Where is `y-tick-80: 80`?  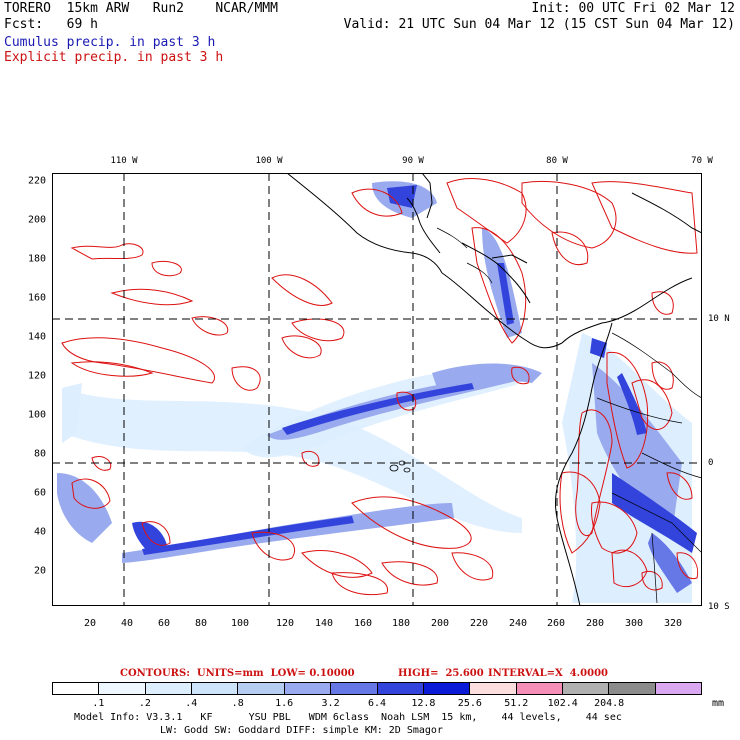
y-tick-80: 80 is located at coordinates (39, 454).